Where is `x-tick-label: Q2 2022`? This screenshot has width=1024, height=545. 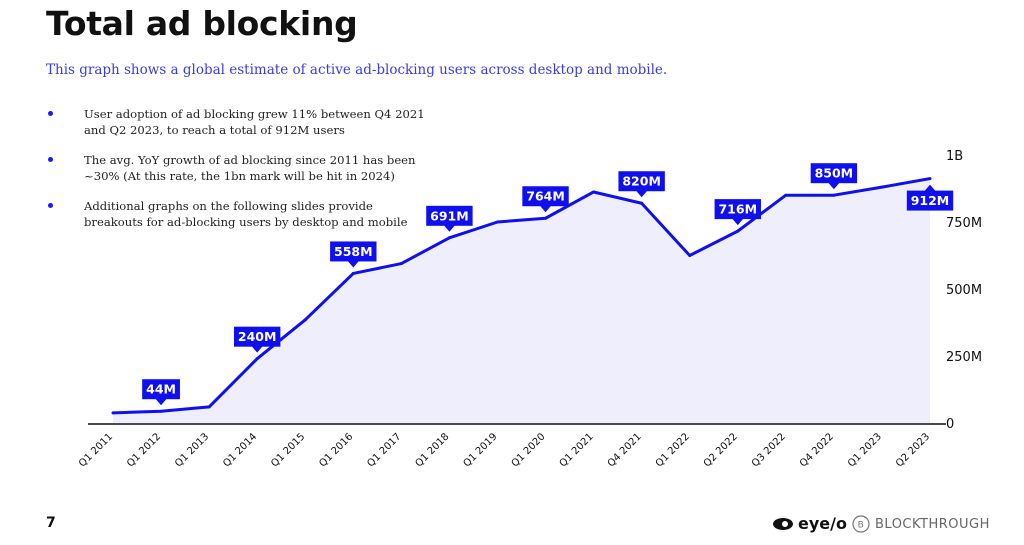
x-tick-label: Q2 2022 is located at coordinates (721, 450).